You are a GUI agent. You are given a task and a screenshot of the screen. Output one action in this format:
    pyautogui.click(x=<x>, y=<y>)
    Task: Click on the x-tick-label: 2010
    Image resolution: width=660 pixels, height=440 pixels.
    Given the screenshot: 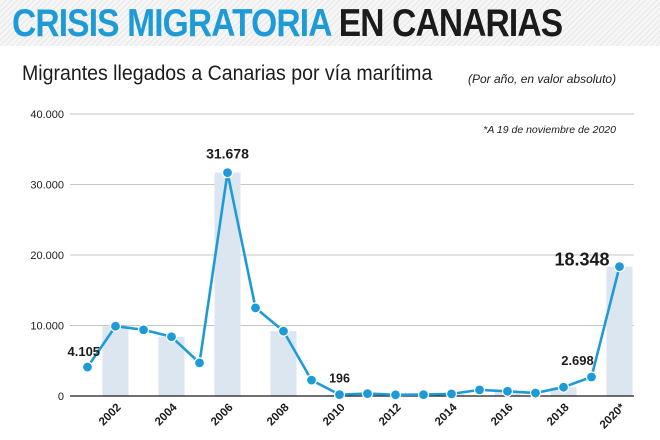 What is the action you would take?
    pyautogui.click(x=334, y=415)
    